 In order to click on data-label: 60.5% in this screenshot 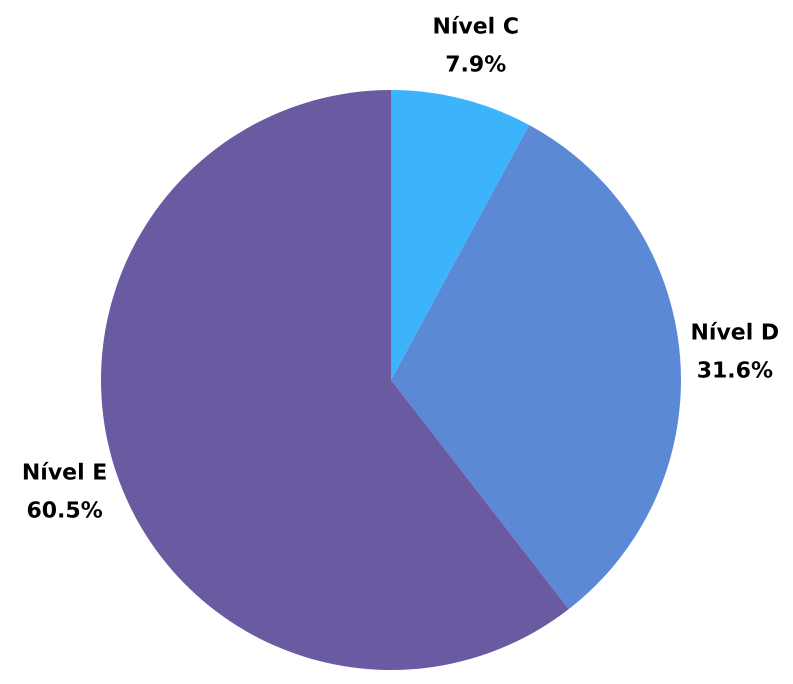, I will do `click(64, 511)`.